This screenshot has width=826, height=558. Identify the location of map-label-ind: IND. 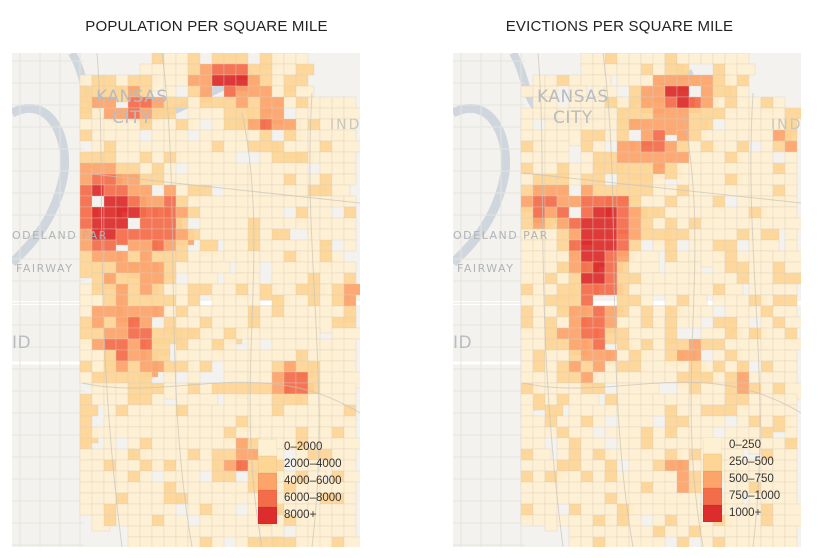
(786, 125).